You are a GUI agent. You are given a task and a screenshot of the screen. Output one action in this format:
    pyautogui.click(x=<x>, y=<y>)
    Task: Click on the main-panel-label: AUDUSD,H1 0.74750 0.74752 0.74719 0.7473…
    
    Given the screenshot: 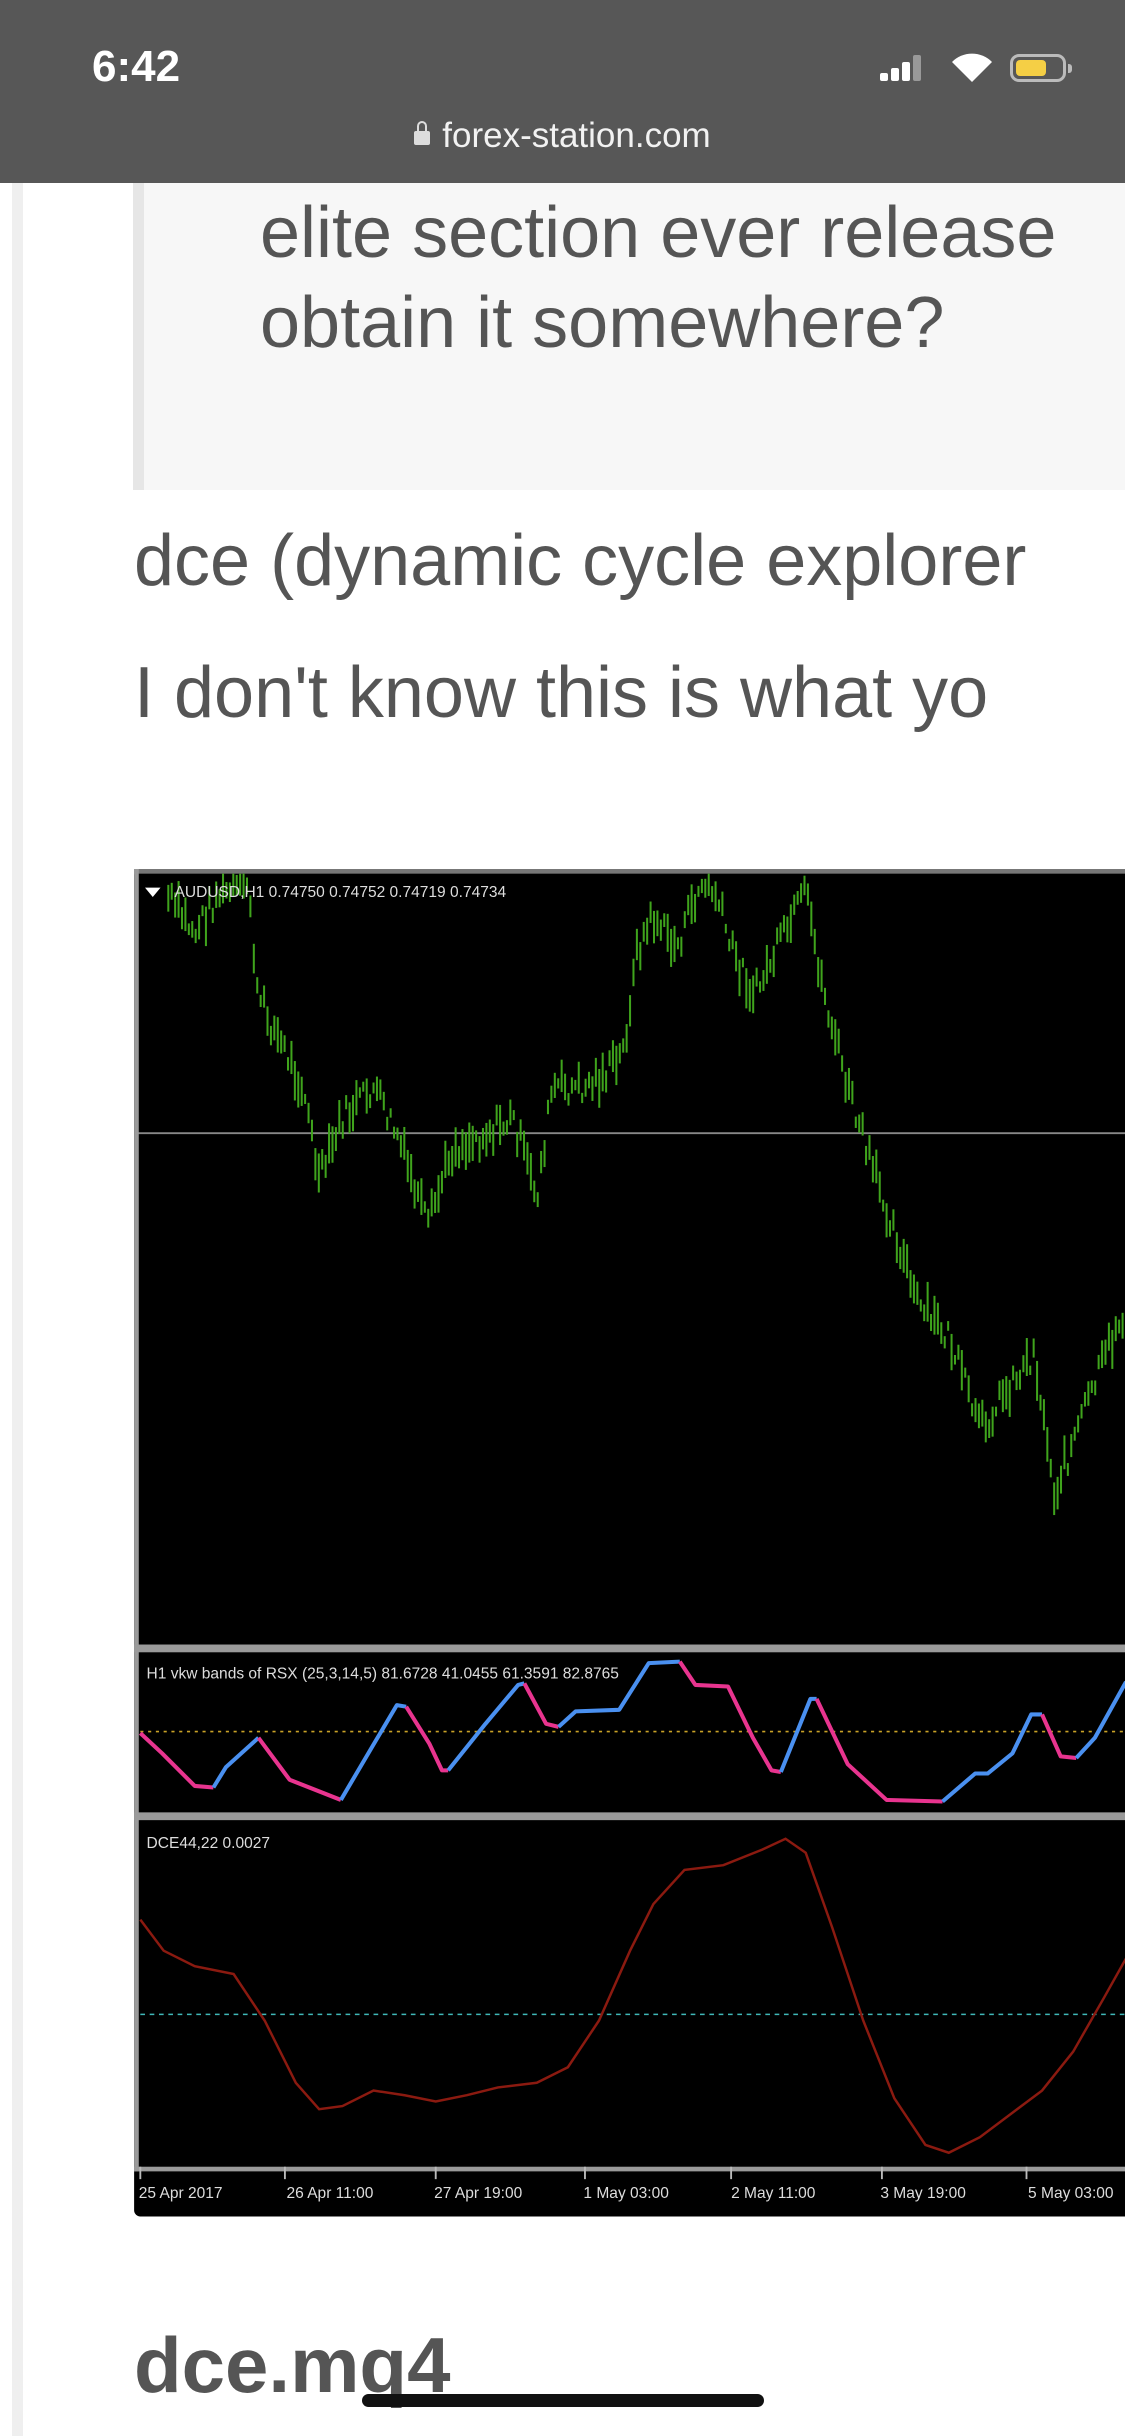 What is the action you would take?
    pyautogui.click(x=341, y=892)
    